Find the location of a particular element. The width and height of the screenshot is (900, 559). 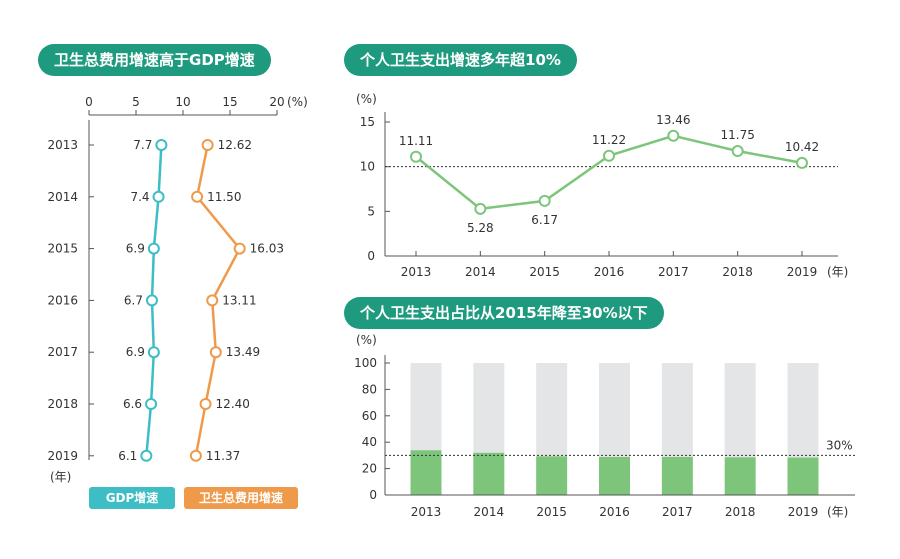

line-y-tick-label: 15 is located at coordinates (367, 122).